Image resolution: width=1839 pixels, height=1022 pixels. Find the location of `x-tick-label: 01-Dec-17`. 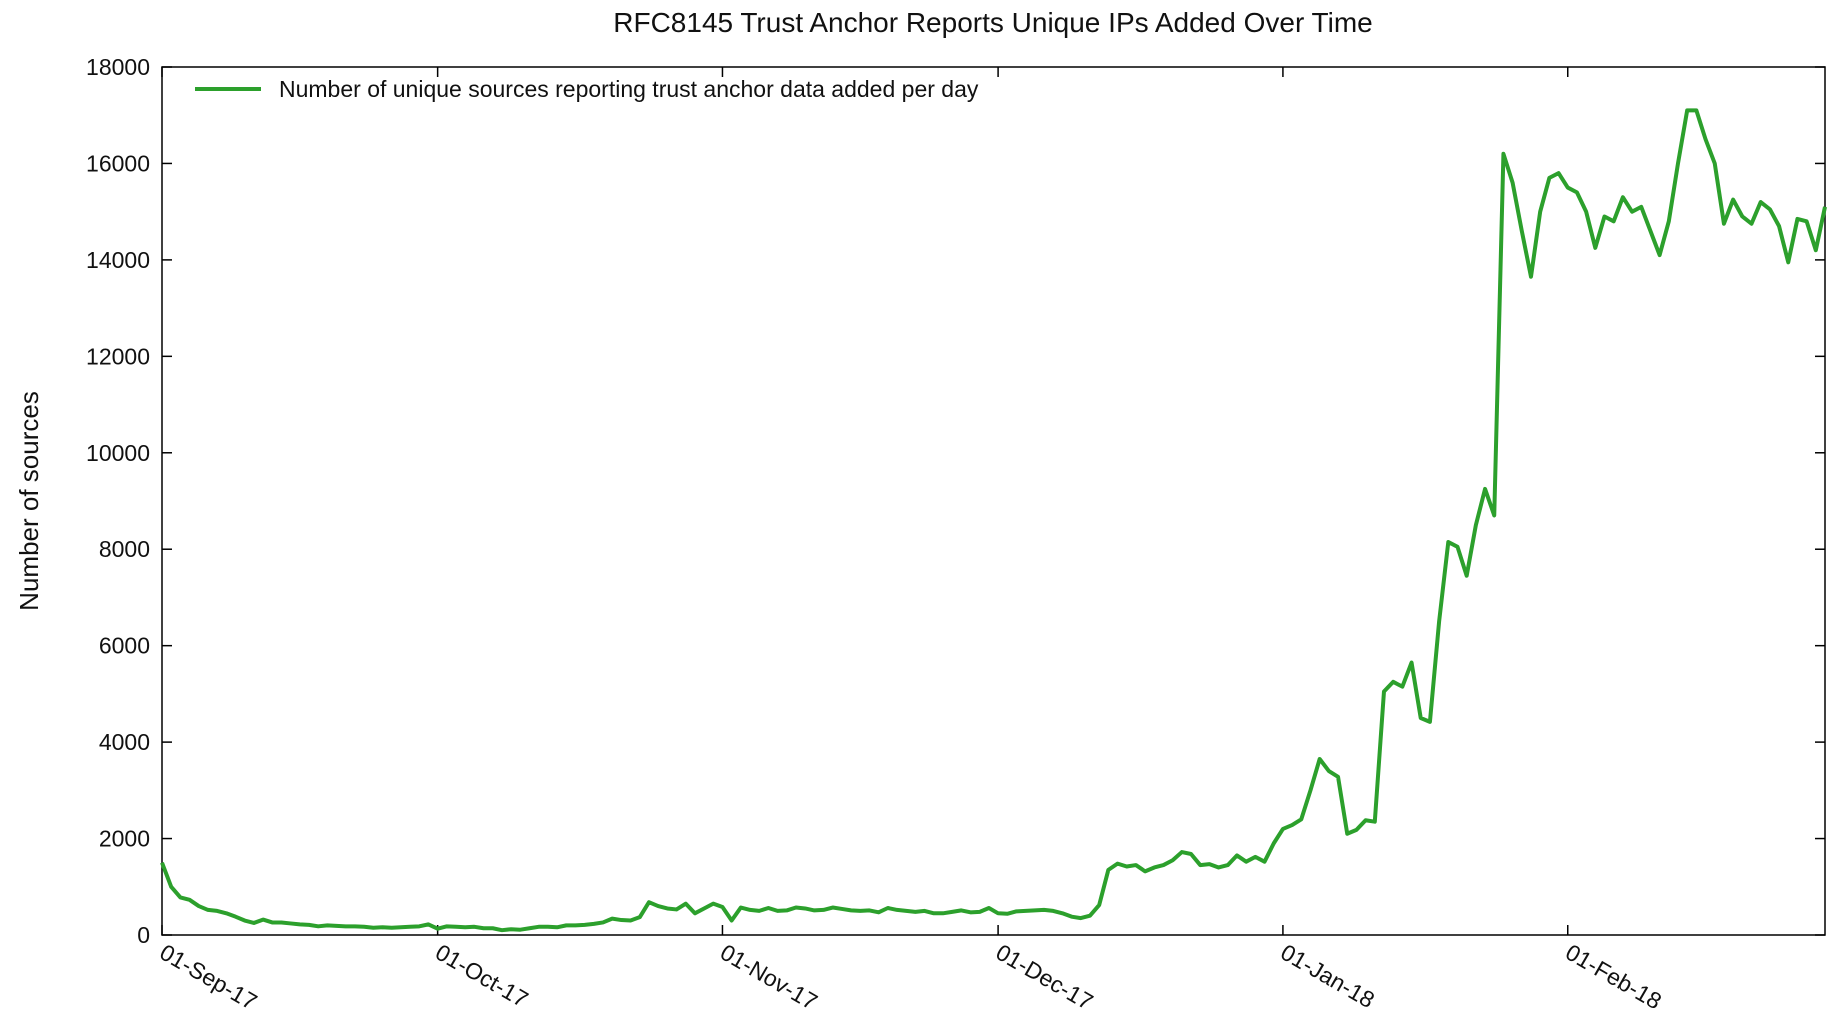

x-tick-label: 01-Dec-17 is located at coordinates (1045, 977).